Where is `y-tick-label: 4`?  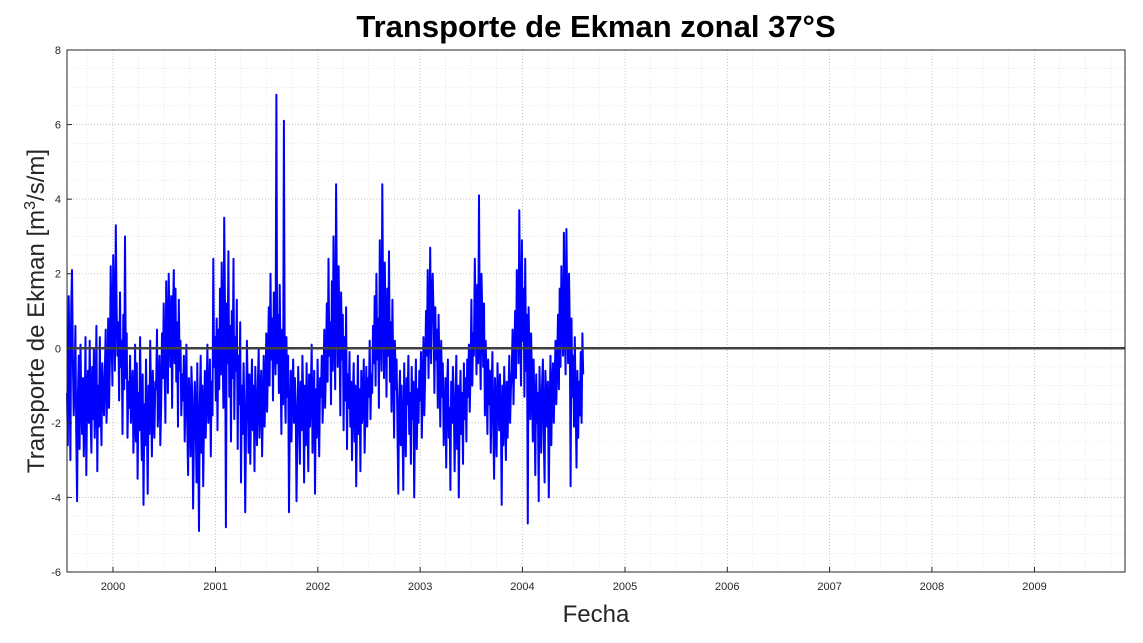
y-tick-label: 4 is located at coordinates (58, 200).